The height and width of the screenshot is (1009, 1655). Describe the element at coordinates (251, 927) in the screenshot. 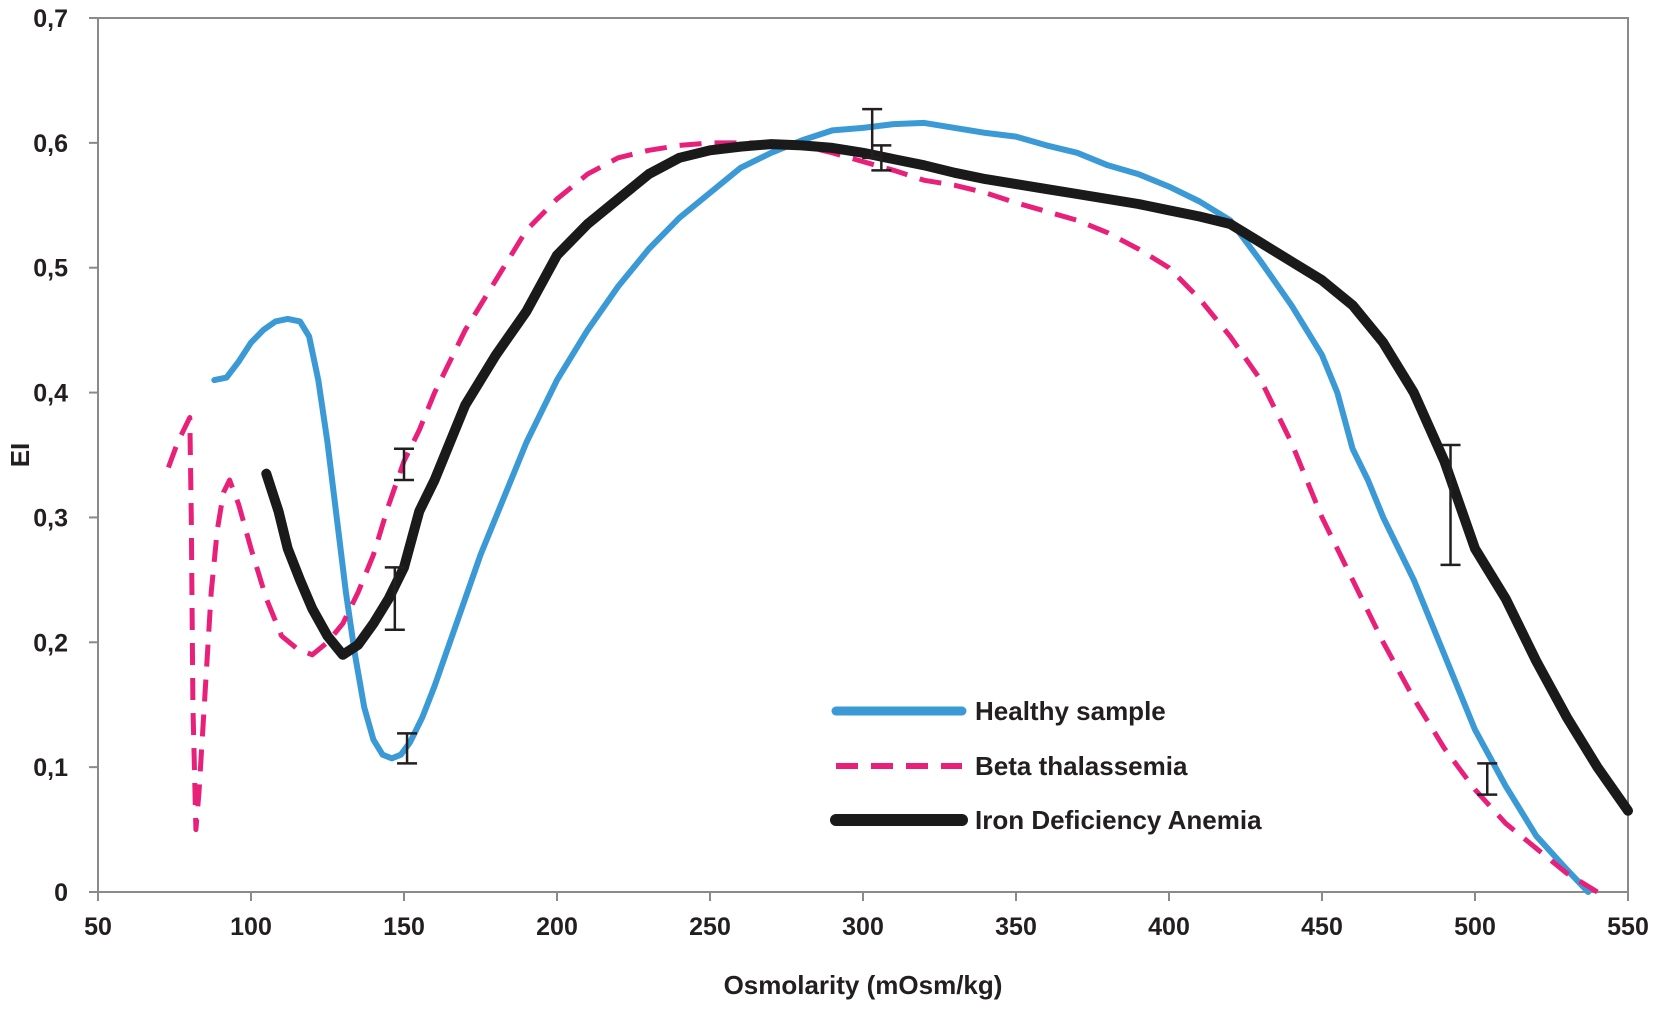

I see `x-tick-label: 100` at that location.